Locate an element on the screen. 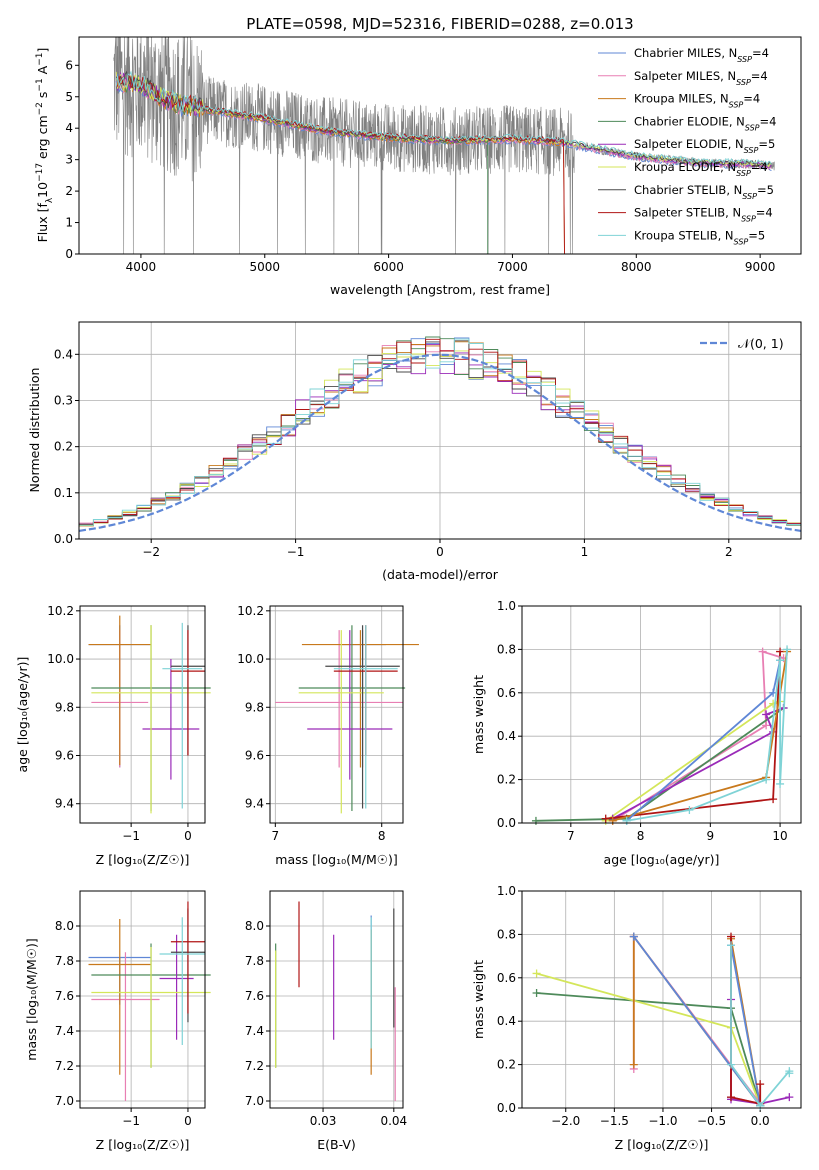 The width and height of the screenshot is (819, 1170). y-axis-label: mass weight is located at coordinates (478, 999).